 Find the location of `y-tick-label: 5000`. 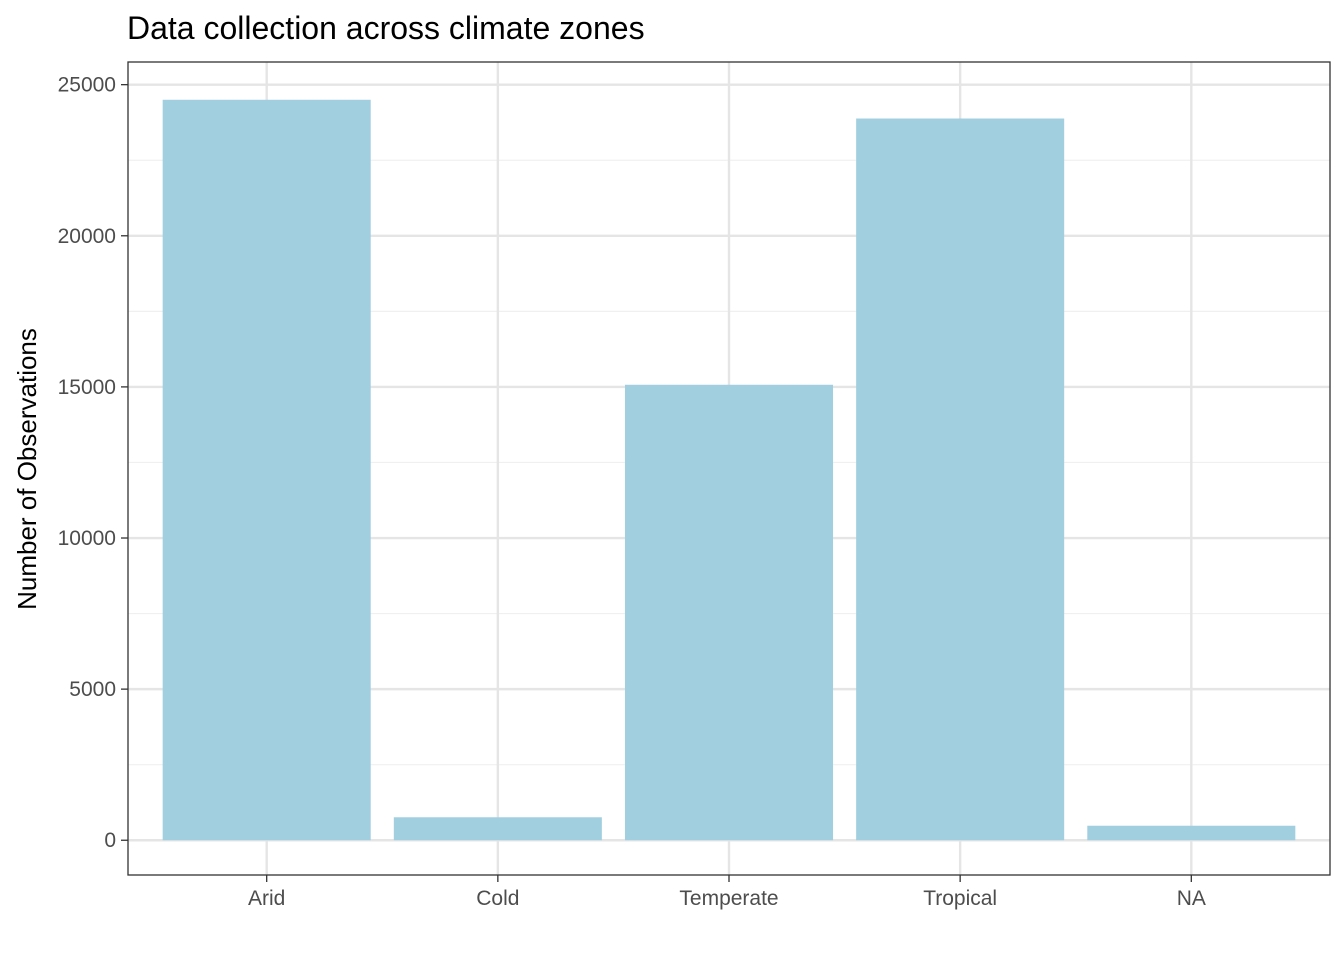

y-tick-label: 5000 is located at coordinates (92, 689).